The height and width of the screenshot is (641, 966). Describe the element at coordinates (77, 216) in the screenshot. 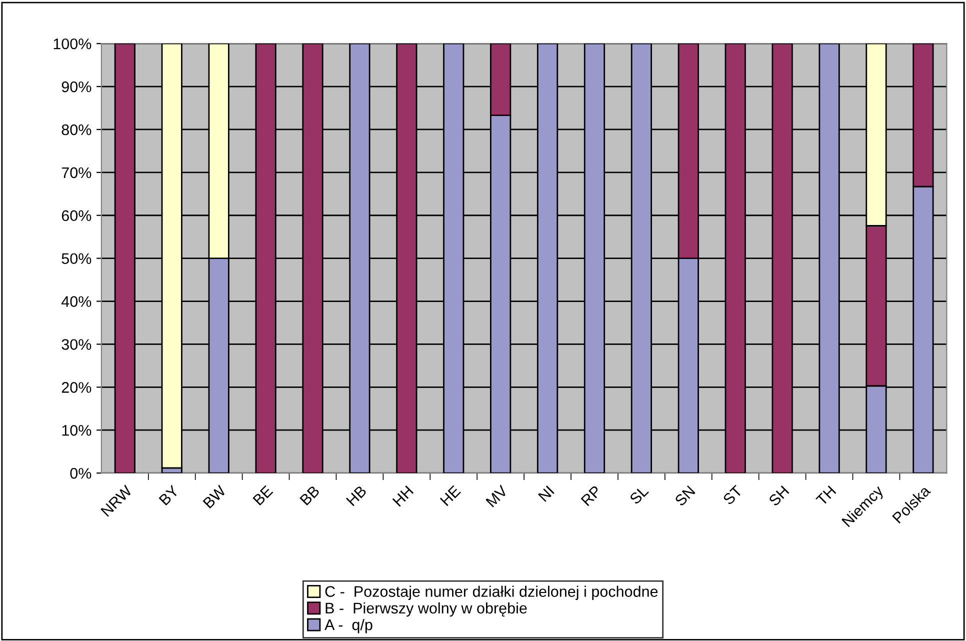

I see `y-tick-label: 60%` at that location.